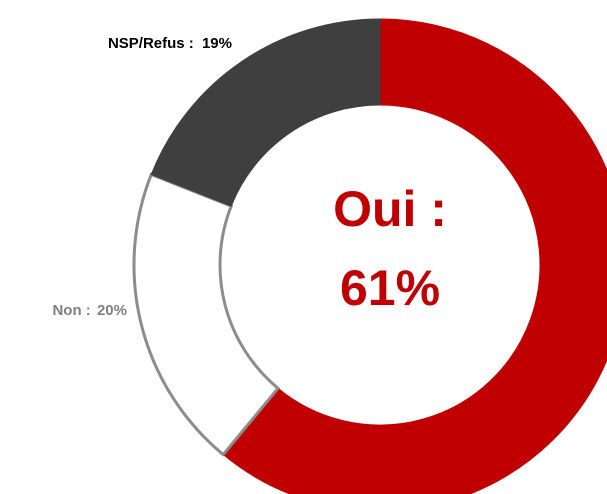 Image resolution: width=607 pixels, height=494 pixels. I want to click on slice-label: Non : 20%, so click(89, 310).